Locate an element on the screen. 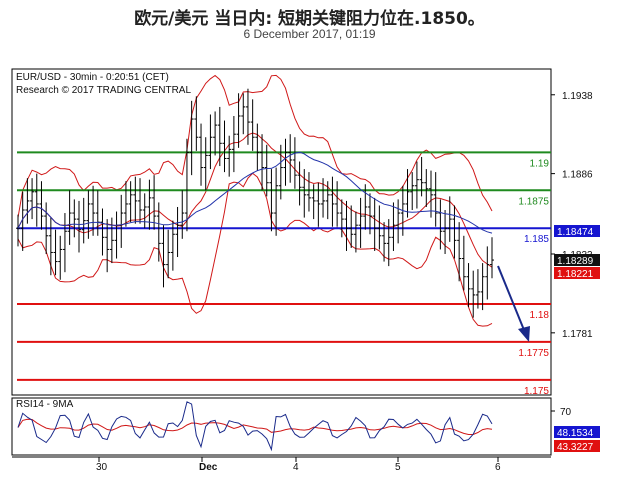  rsi-tag-label: 43.3227 is located at coordinates (575, 447).